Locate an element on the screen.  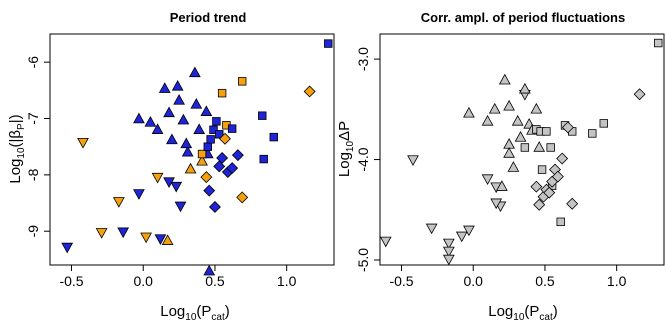
y-axis: -6 -7 -8 -9 is located at coordinates (37, 147).